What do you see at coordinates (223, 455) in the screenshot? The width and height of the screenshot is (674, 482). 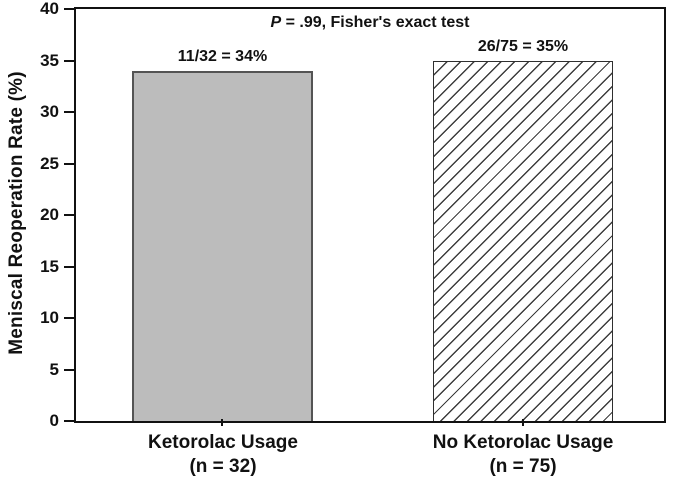 I see `x-category-ketorolac: Ketorolac Usage (n = 32)` at bounding box center [223, 455].